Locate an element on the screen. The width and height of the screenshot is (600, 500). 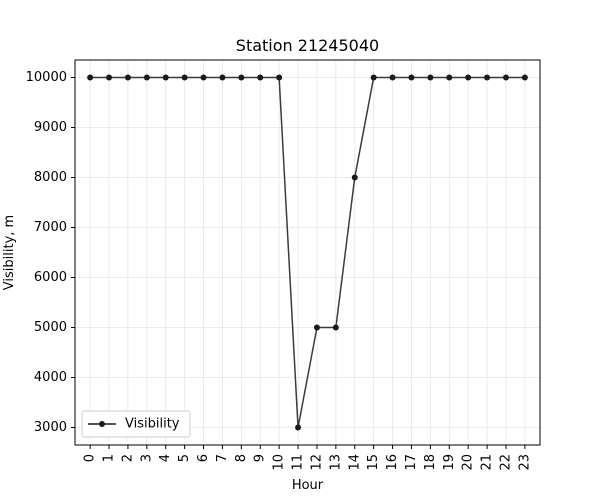
x-tick-label: 6 is located at coordinates (203, 458).